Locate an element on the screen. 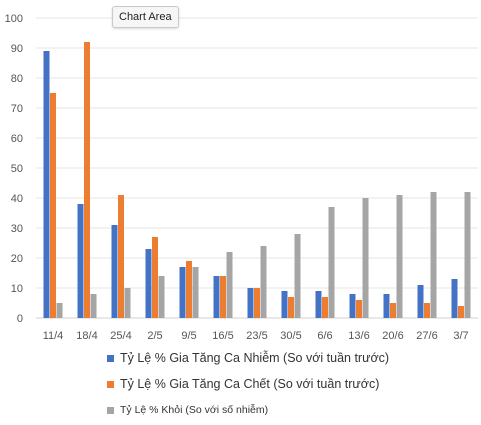 This screenshot has height=425, width=481. y-tick-label: 10 is located at coordinates (17, 289).